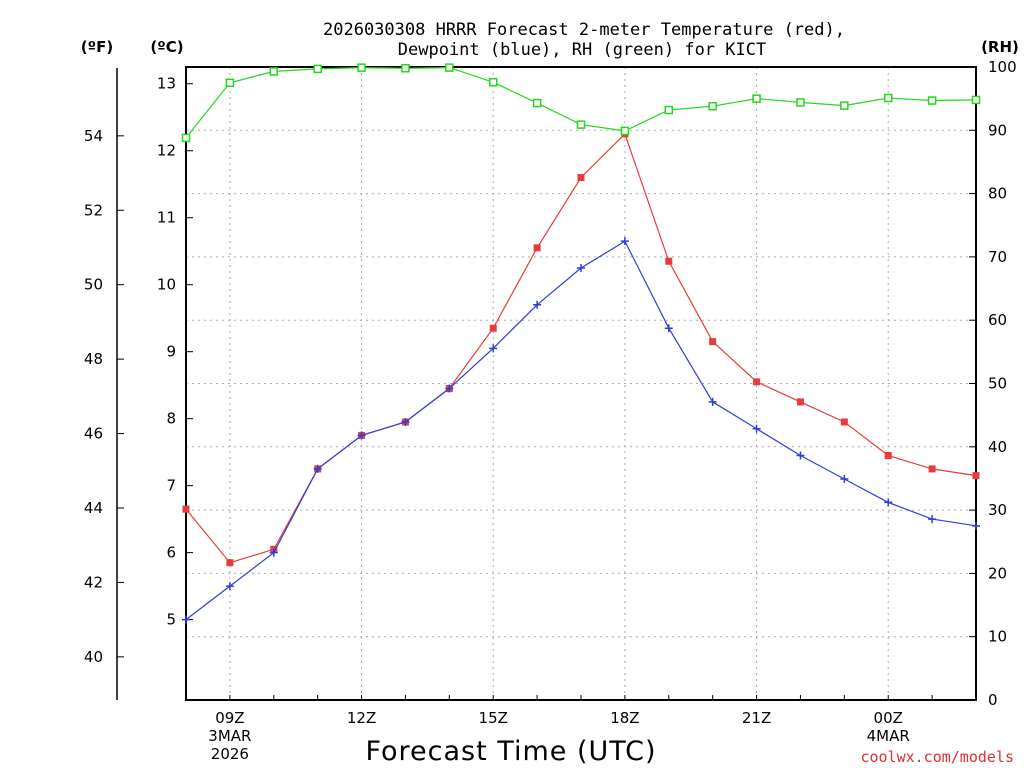 The height and width of the screenshot is (768, 1024). What do you see at coordinates (166, 151) in the screenshot?
I see `celsius-tick-label: 12` at bounding box center [166, 151].